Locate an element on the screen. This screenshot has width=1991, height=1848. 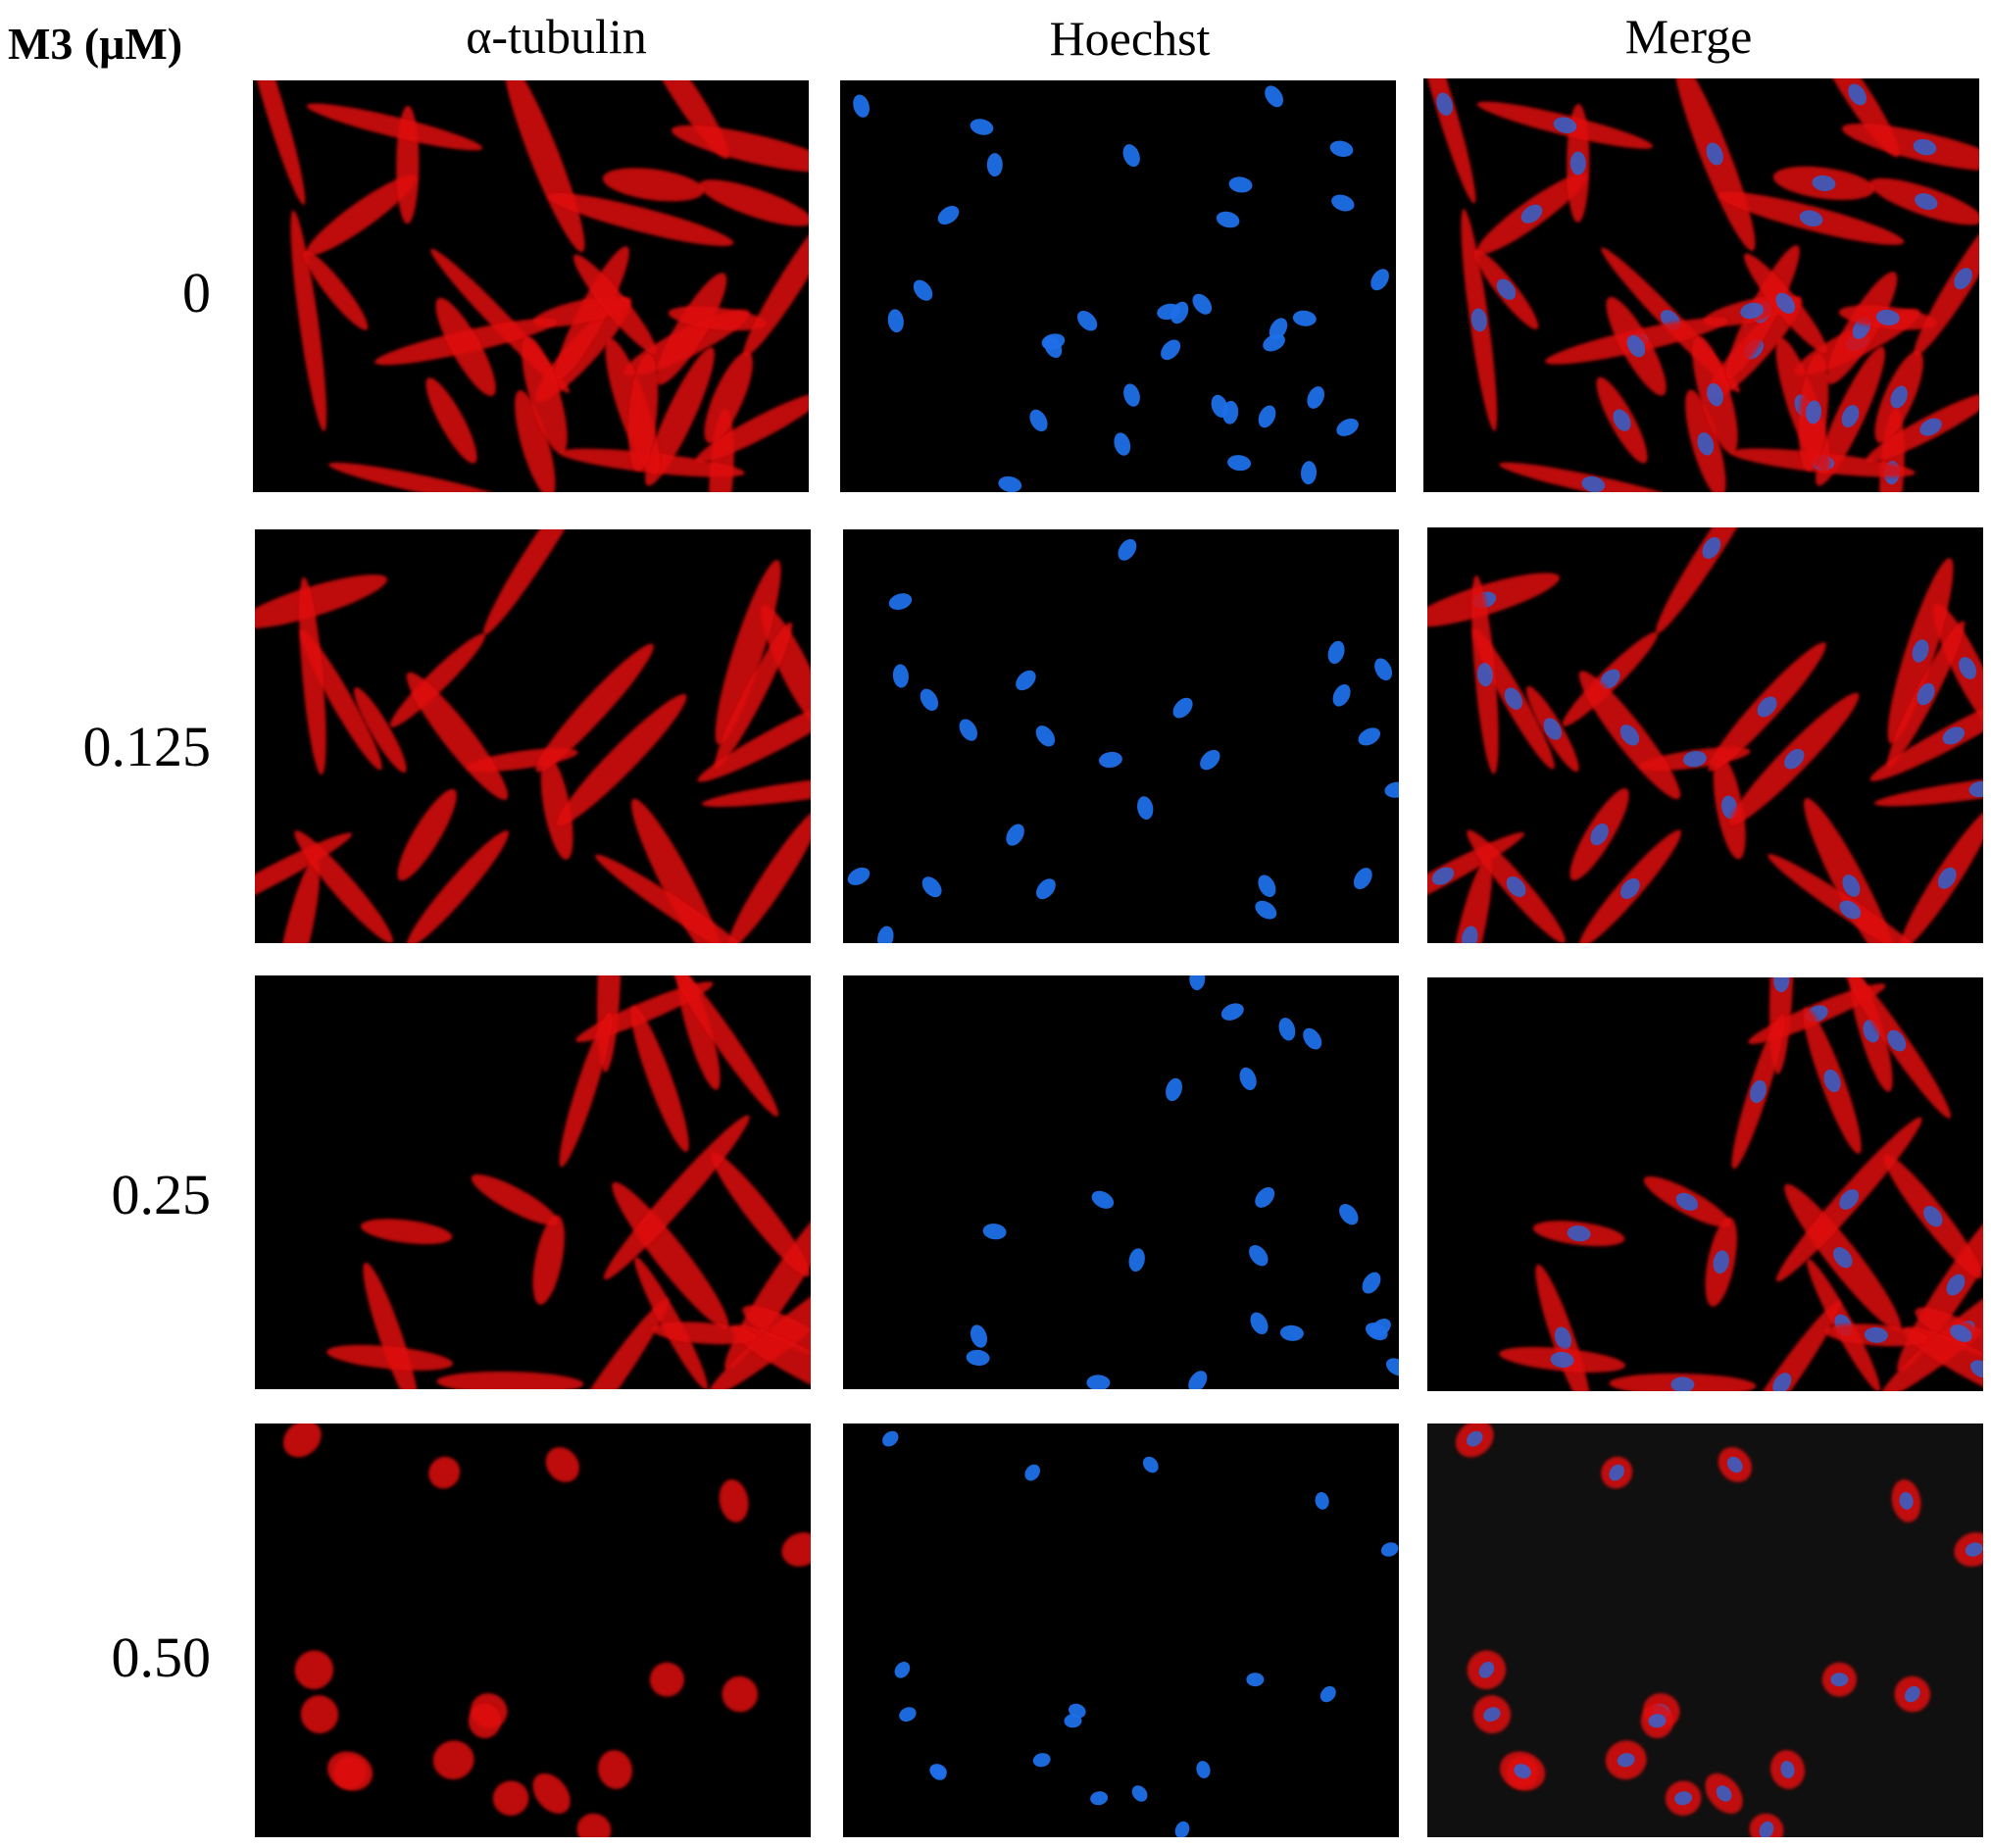
column-header-alpha-tubulin: α-tubulin is located at coordinates (556, 36).